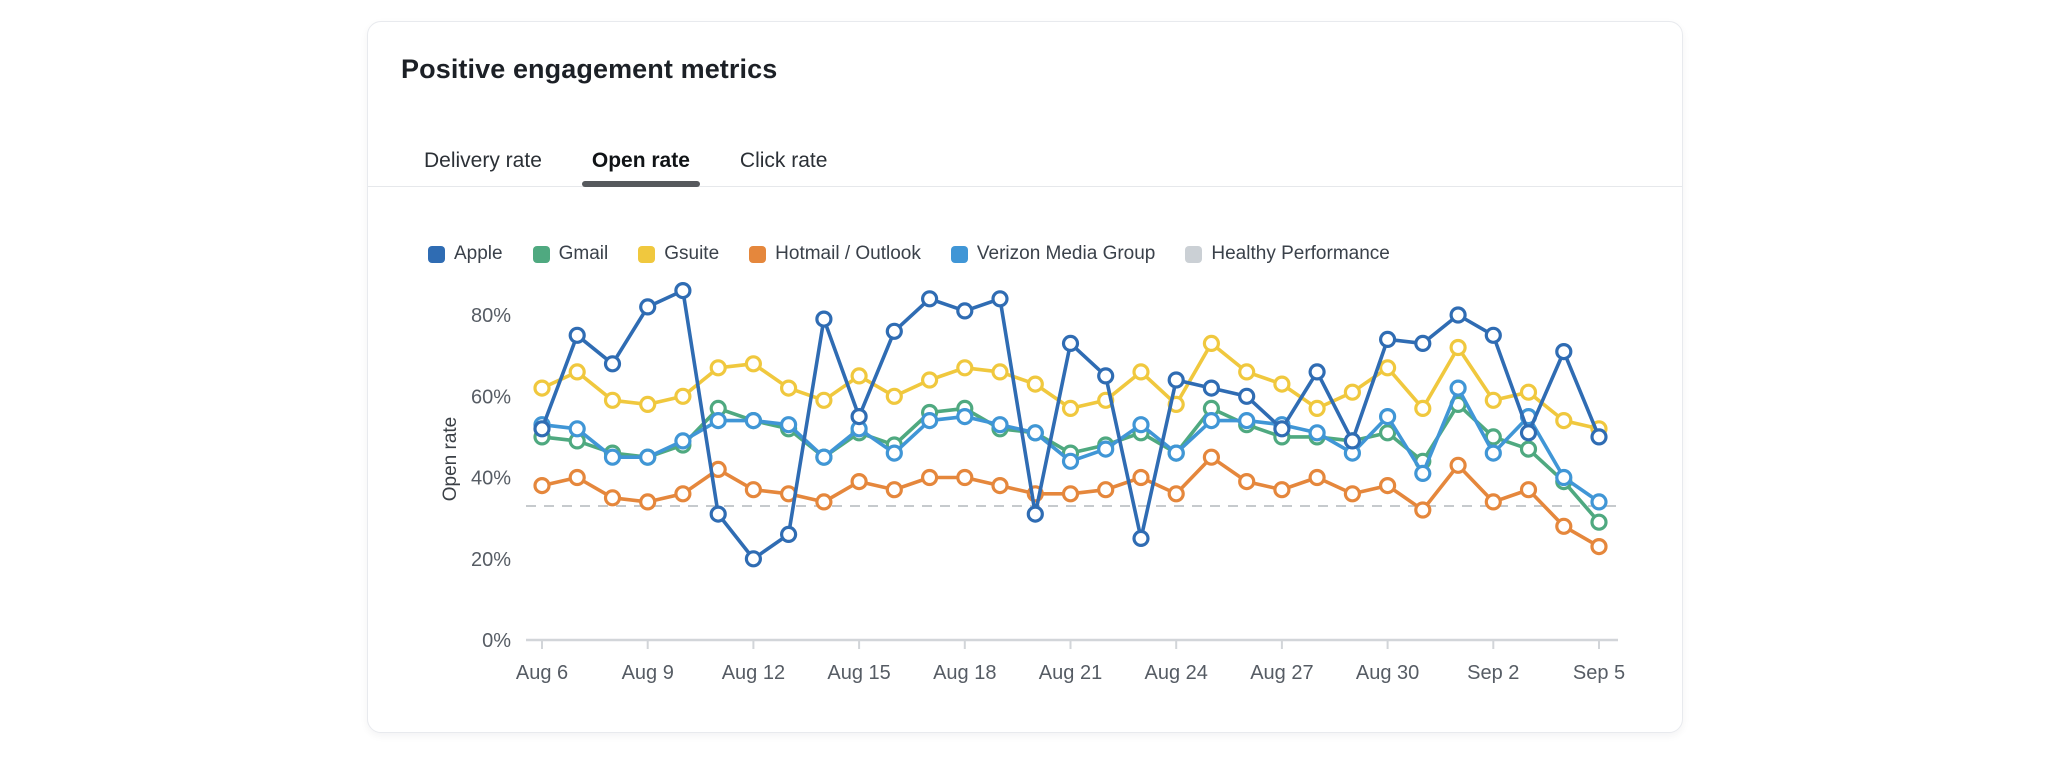 This screenshot has width=2048, height=757. What do you see at coordinates (640, 168) in the screenshot?
I see `tab-open-rate: Open rate` at bounding box center [640, 168].